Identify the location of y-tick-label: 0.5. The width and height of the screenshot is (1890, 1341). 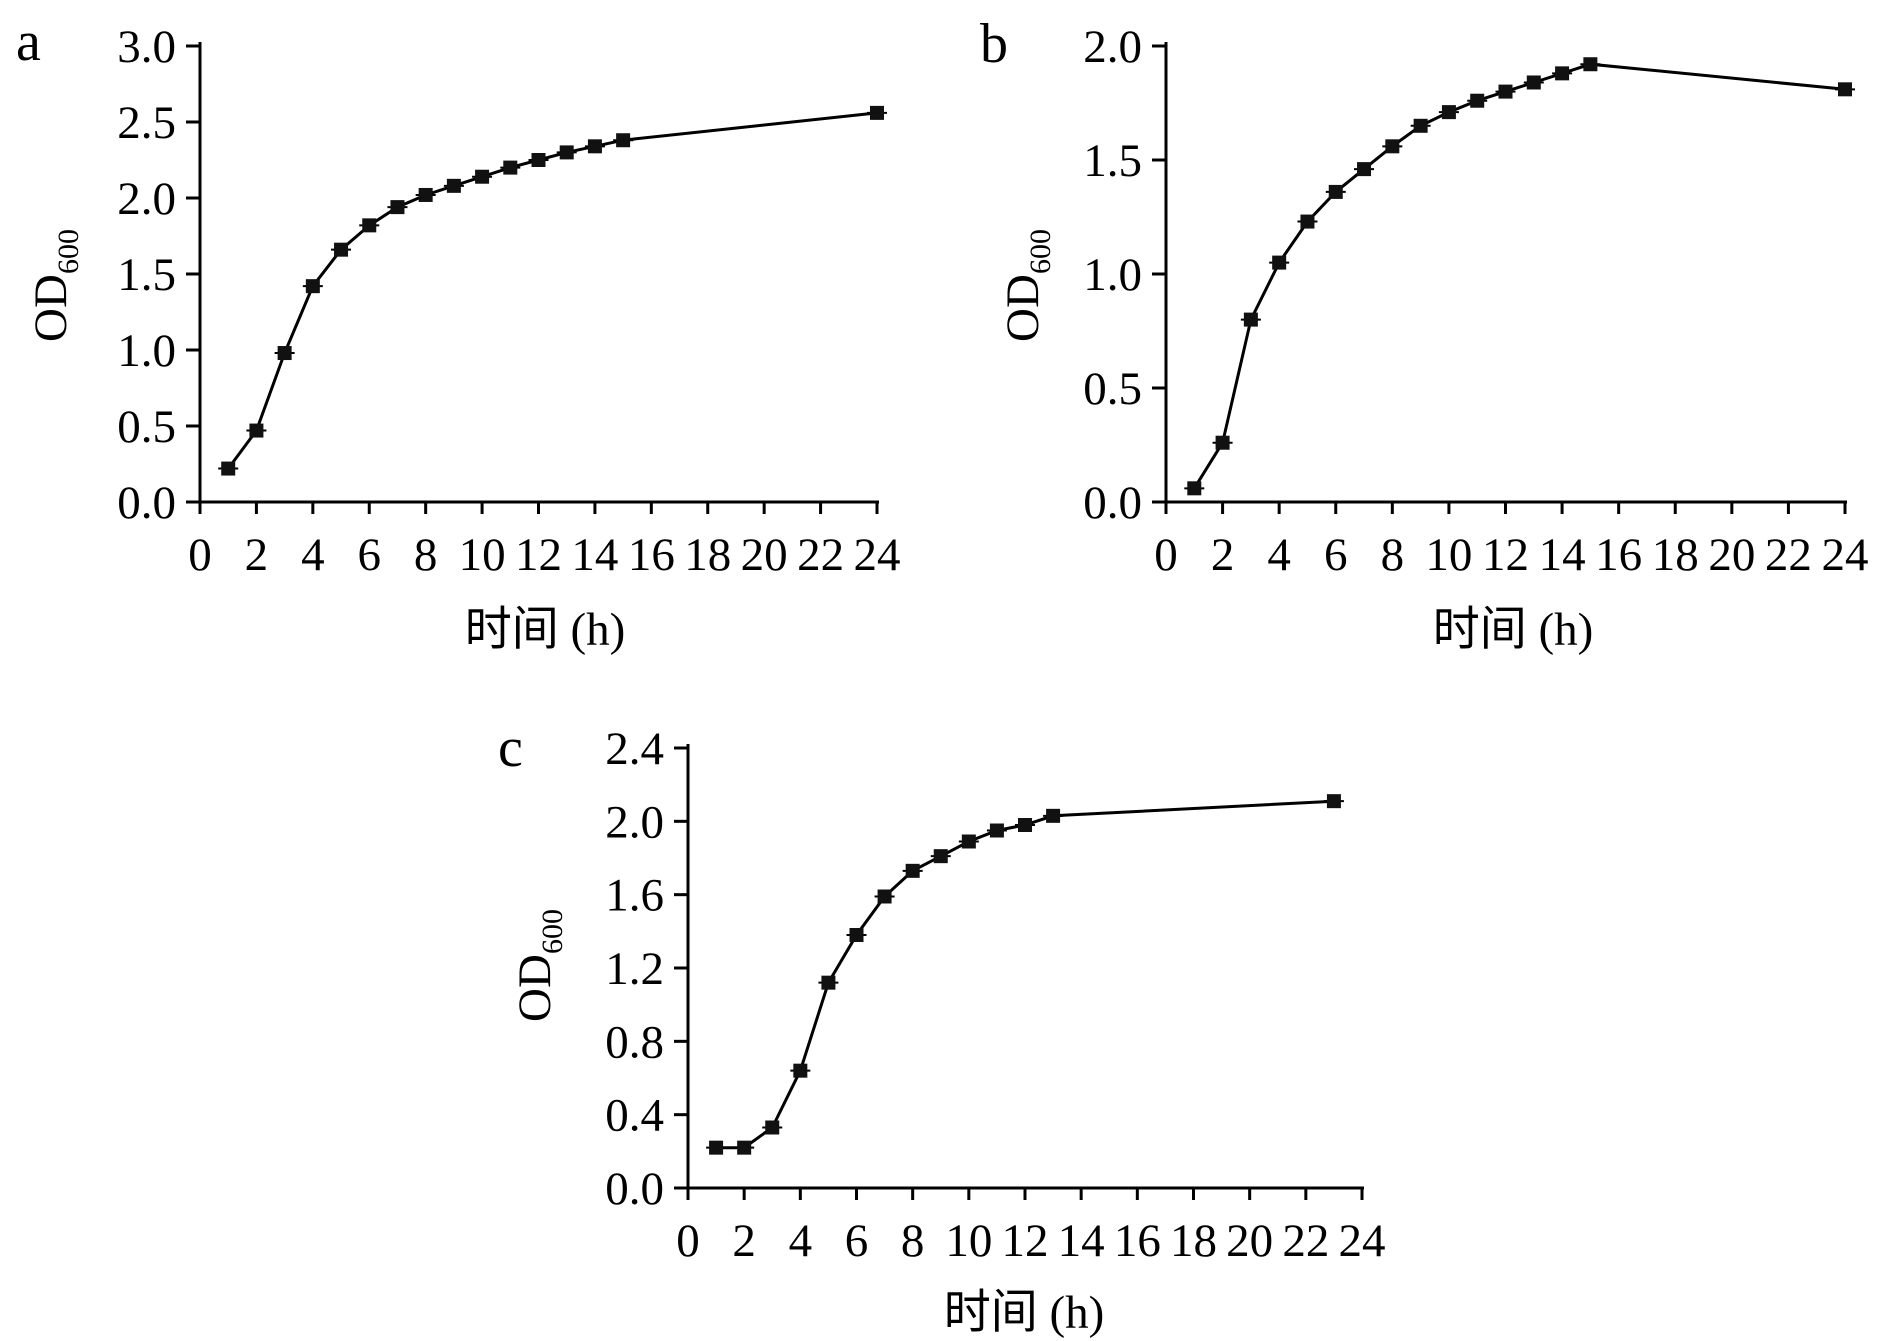
(146, 427).